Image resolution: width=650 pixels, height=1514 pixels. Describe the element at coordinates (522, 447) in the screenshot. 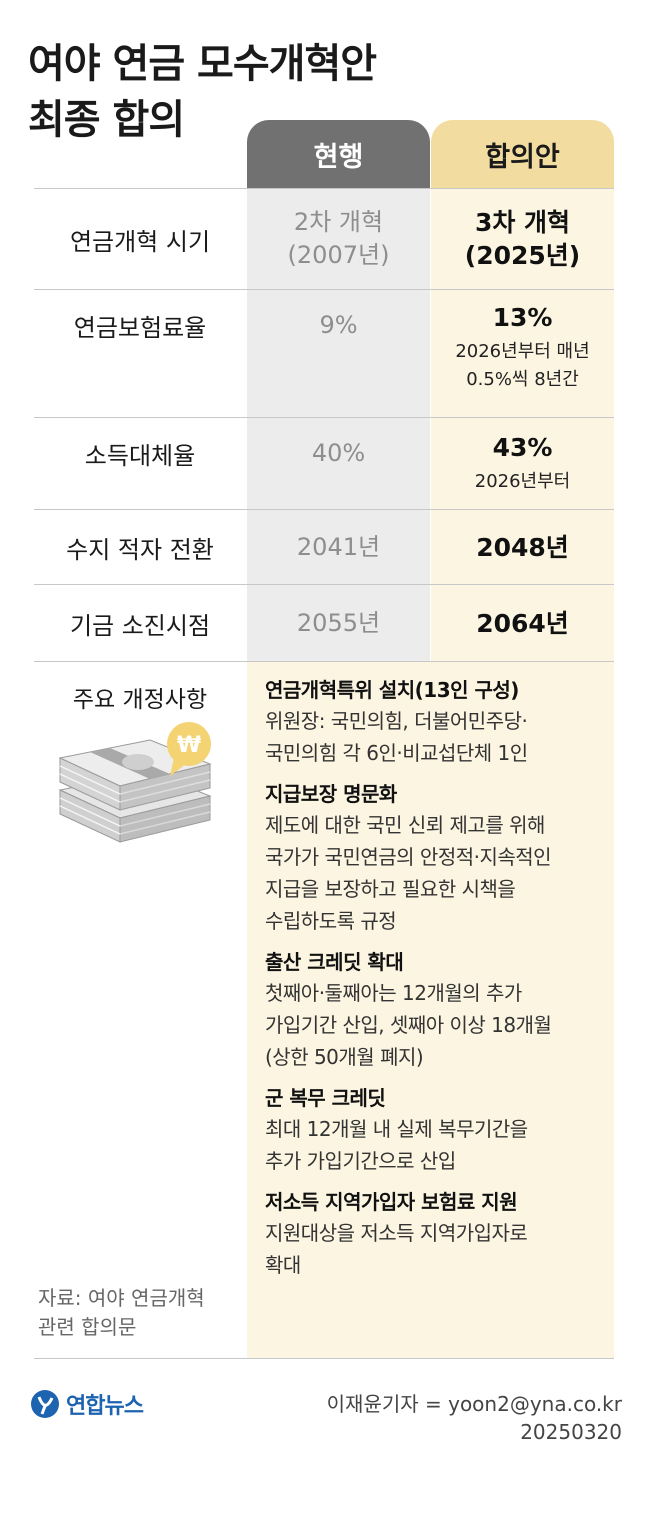

I see `agreement-line: 43%` at that location.